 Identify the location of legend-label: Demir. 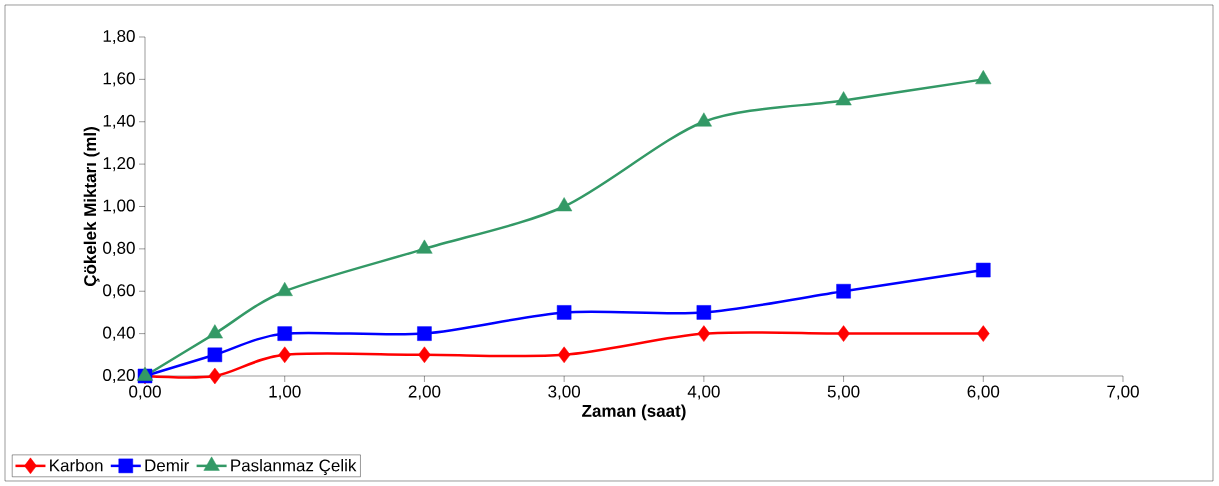
(167, 465).